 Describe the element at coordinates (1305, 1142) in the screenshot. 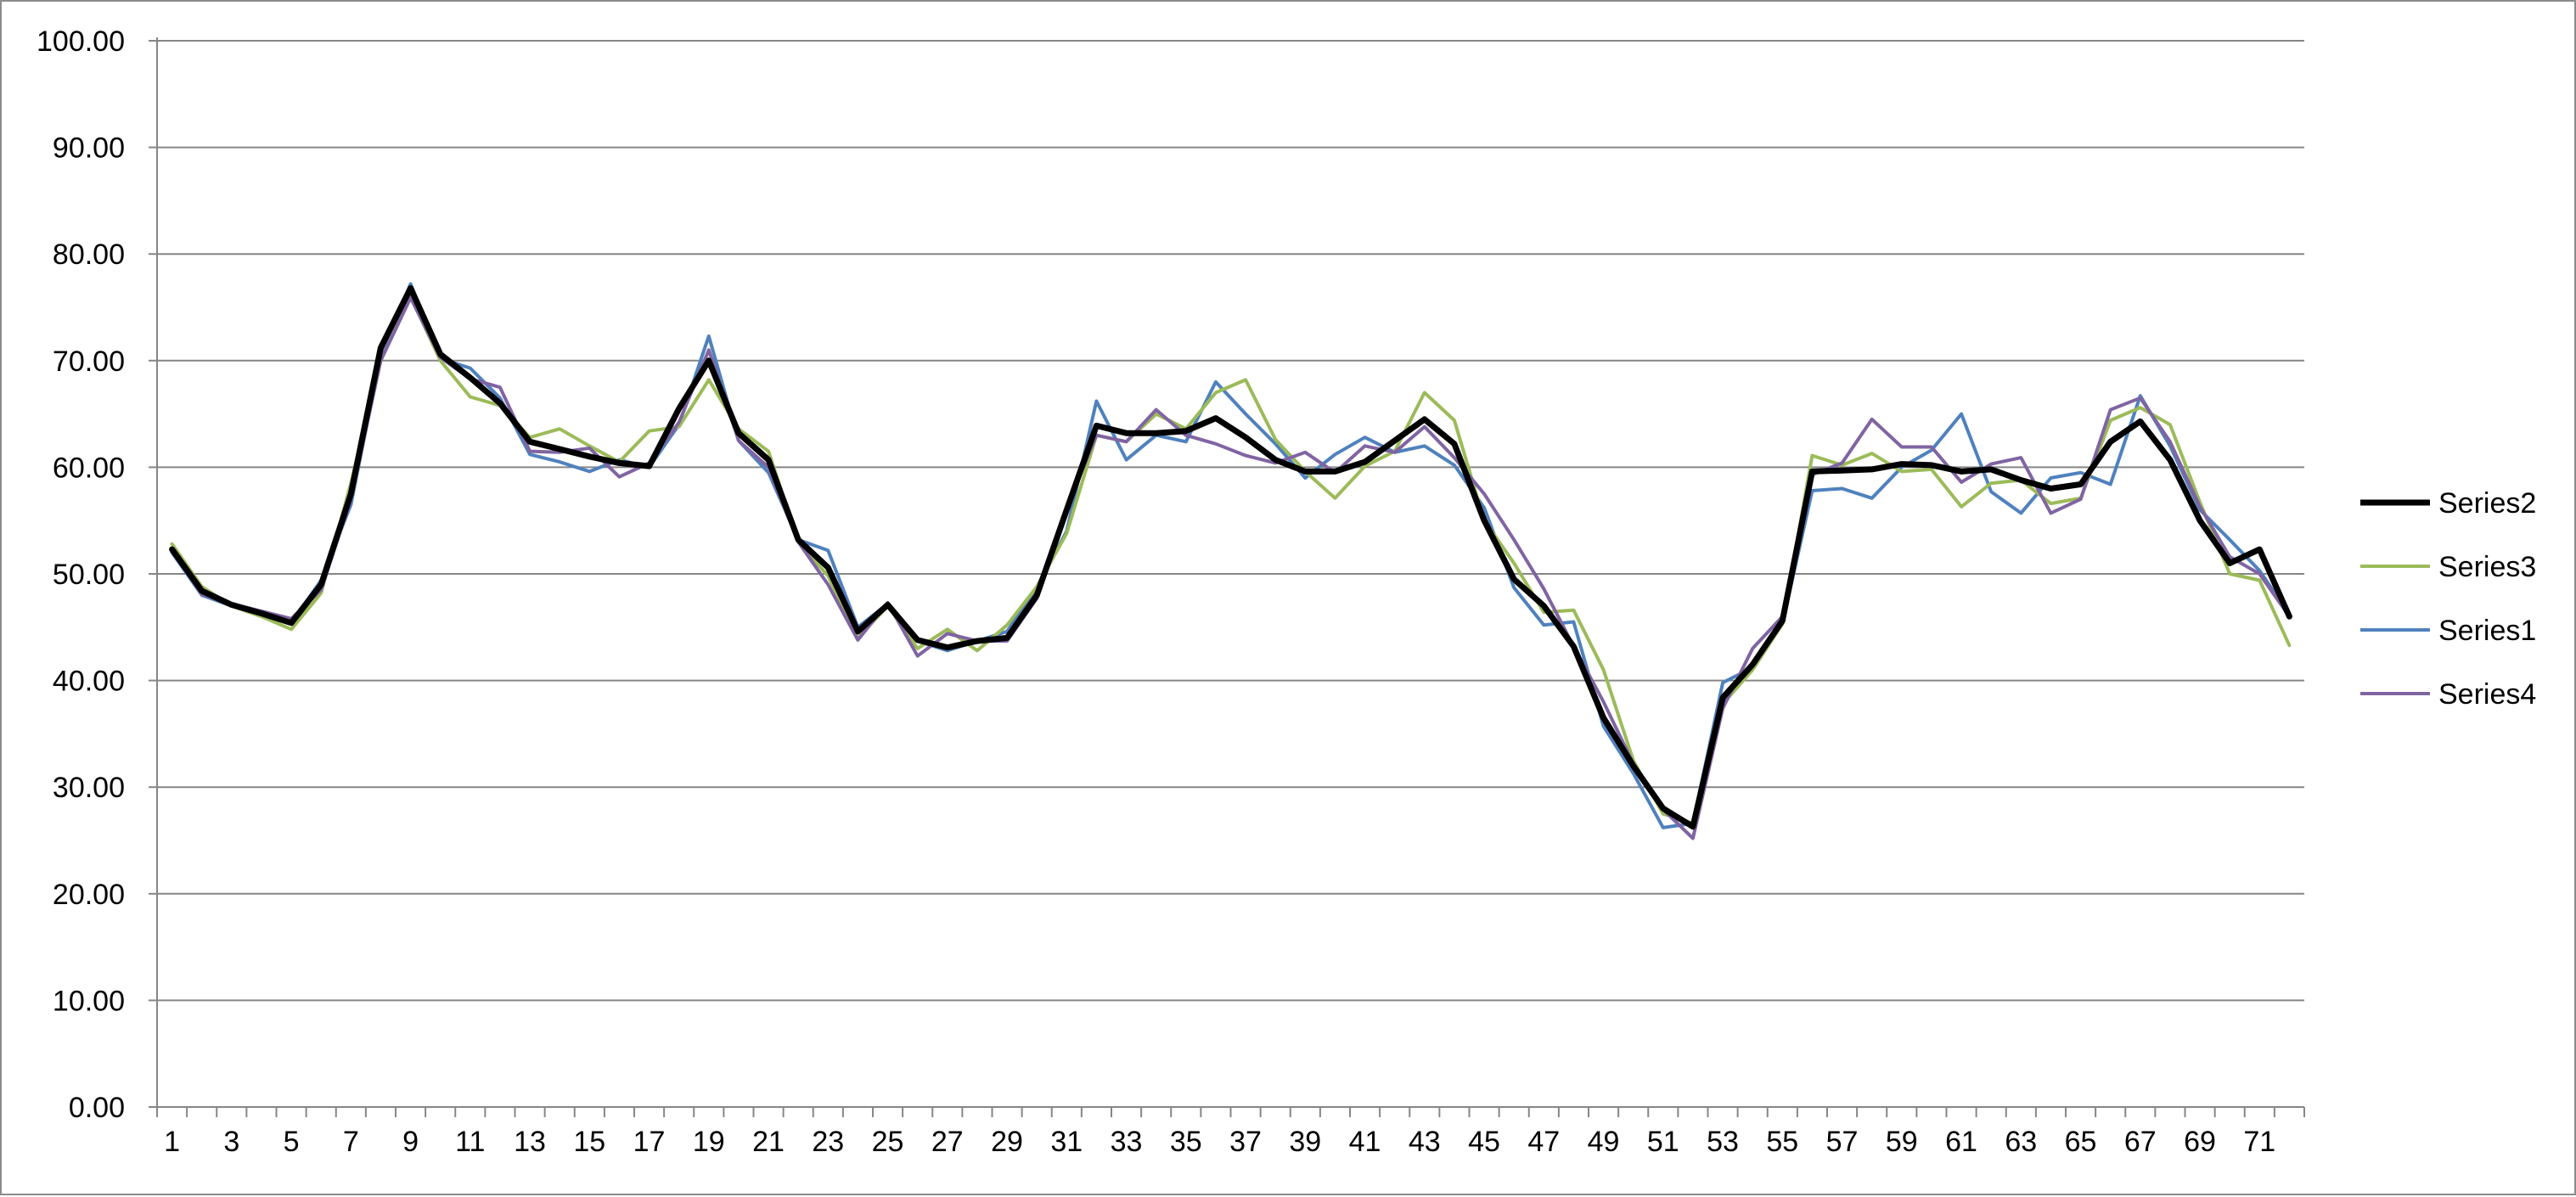

I see `x-tick-label: 39` at that location.